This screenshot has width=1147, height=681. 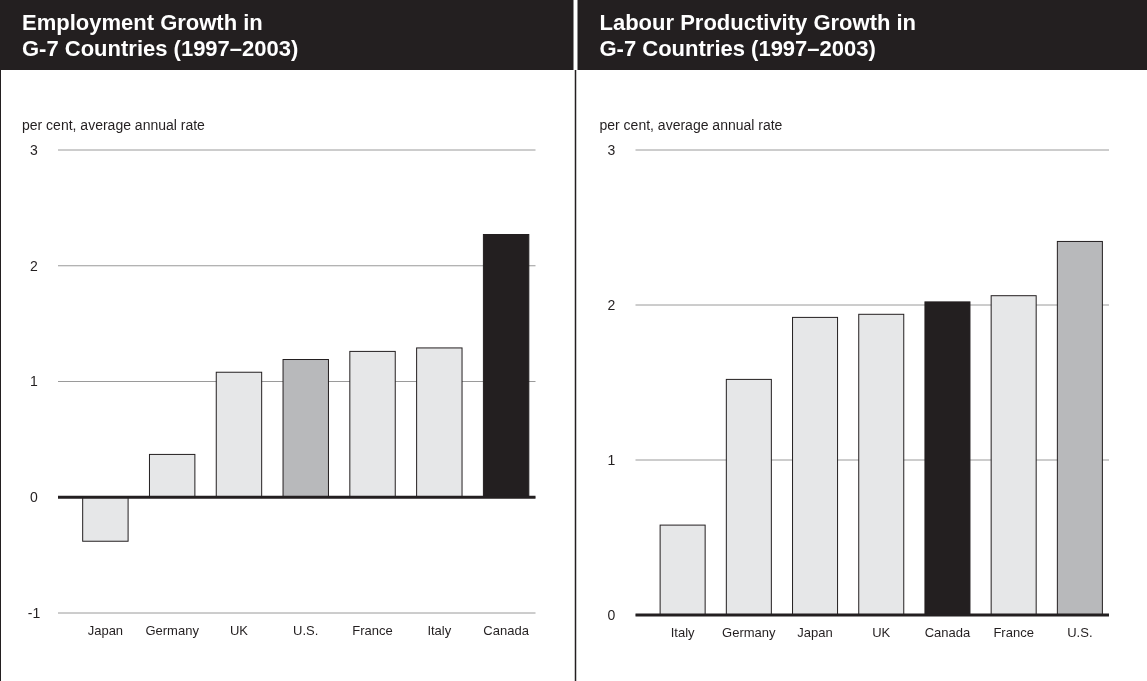 What do you see at coordinates (758, 35) in the screenshot?
I see `chart-title: Labour Productivity Growth in G-7 Countries (1997–2003)` at bounding box center [758, 35].